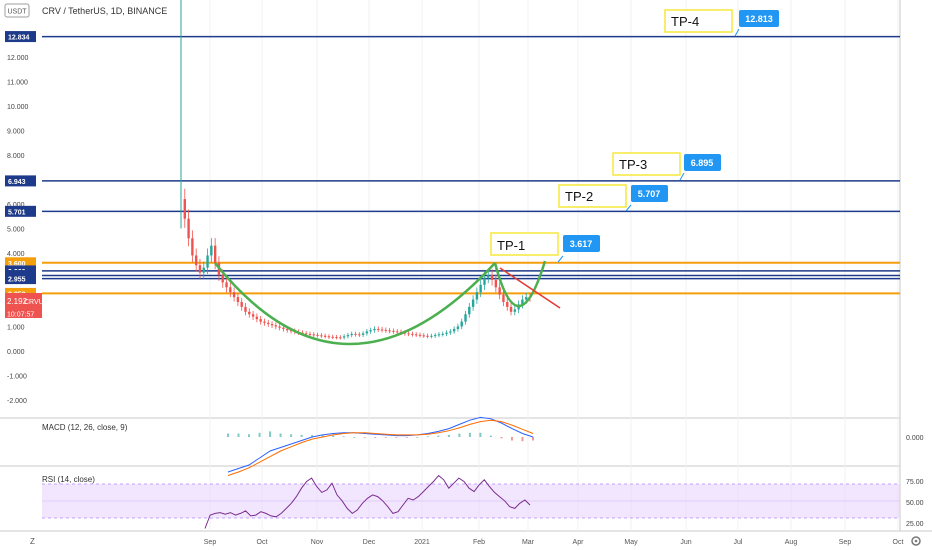  I want to click on scale-toggle: Z, so click(32, 541).